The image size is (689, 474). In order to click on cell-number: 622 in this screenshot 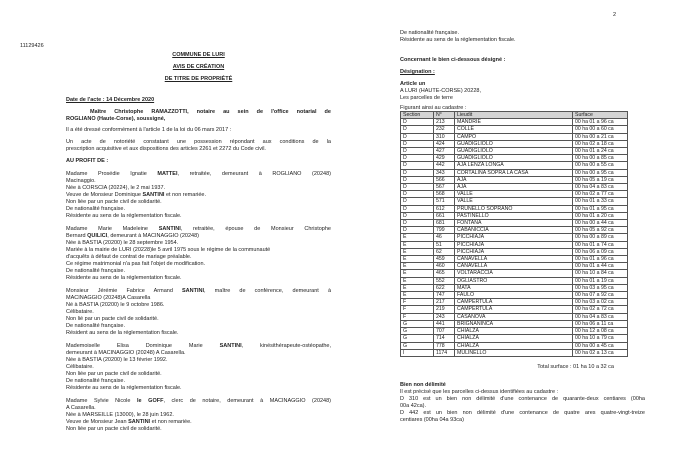, I will do `click(444, 288)`.